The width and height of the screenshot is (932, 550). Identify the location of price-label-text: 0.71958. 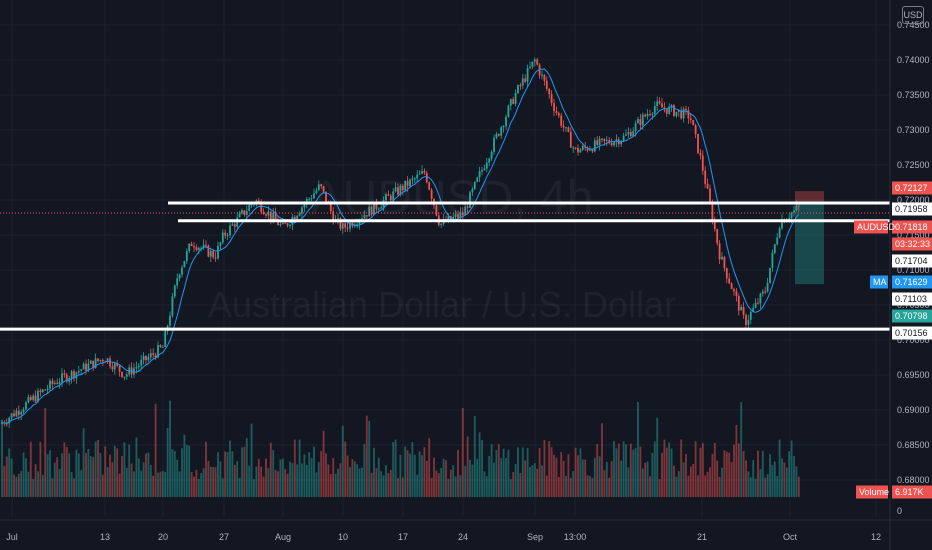
(911, 209).